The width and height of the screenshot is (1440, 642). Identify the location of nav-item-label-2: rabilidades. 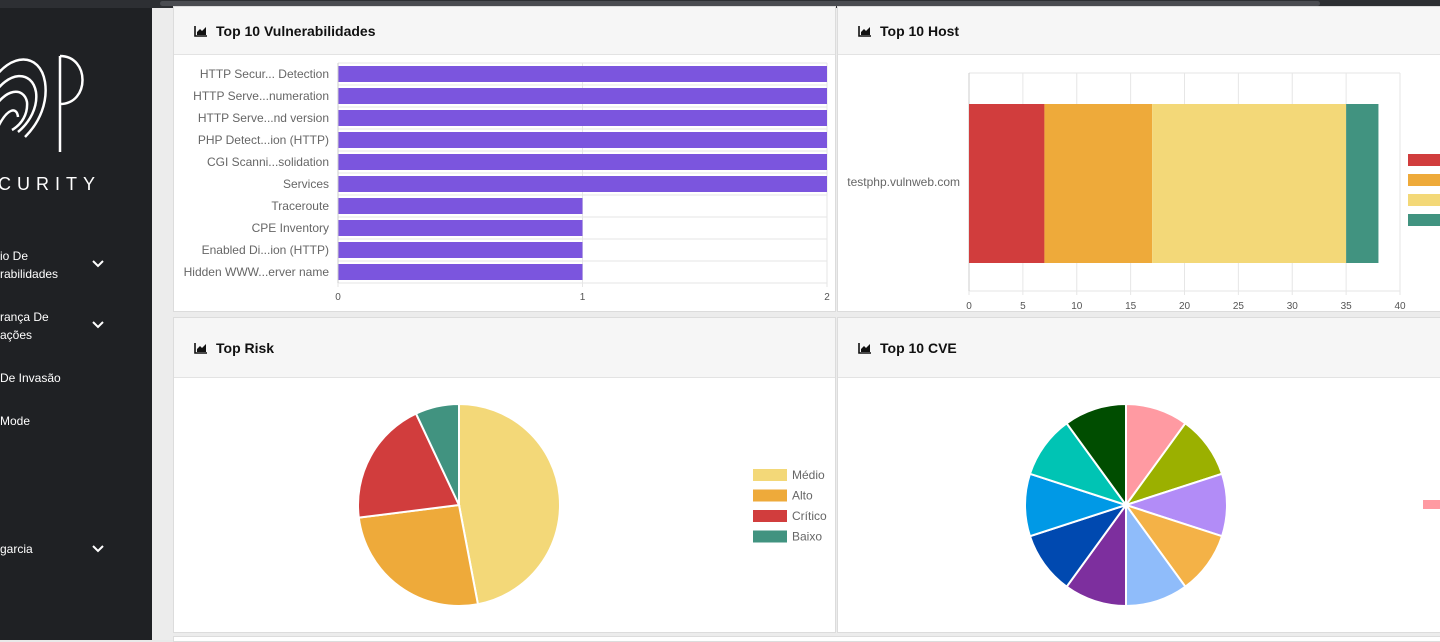
(29, 274).